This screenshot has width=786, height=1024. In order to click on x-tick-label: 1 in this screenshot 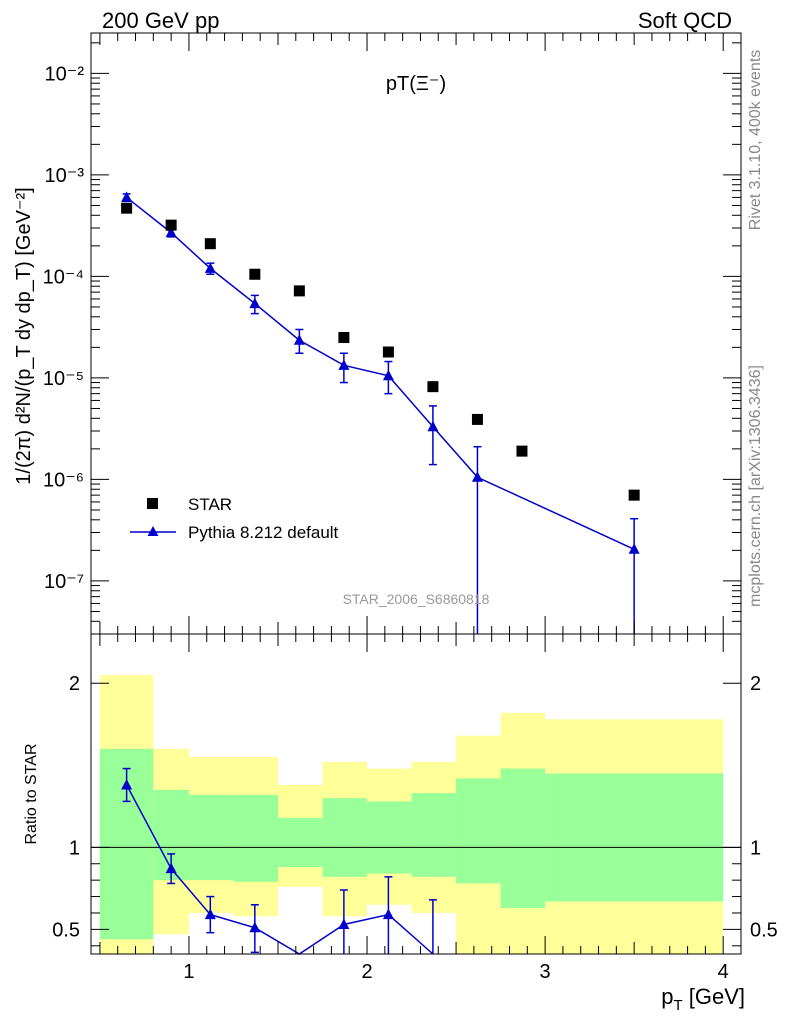, I will do `click(188, 972)`.